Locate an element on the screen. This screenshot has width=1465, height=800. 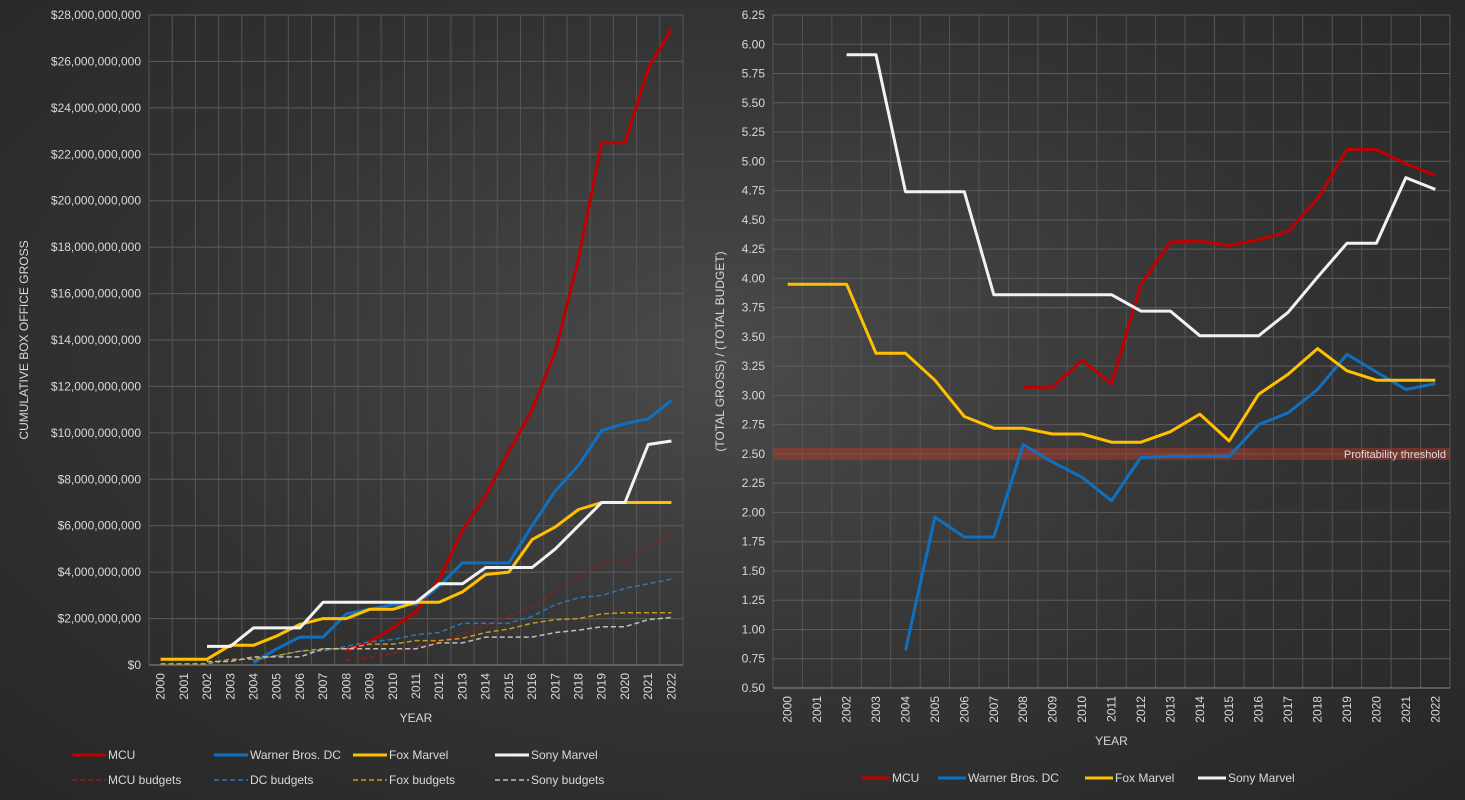
y-tick-label: 6.00 is located at coordinates (754, 44).